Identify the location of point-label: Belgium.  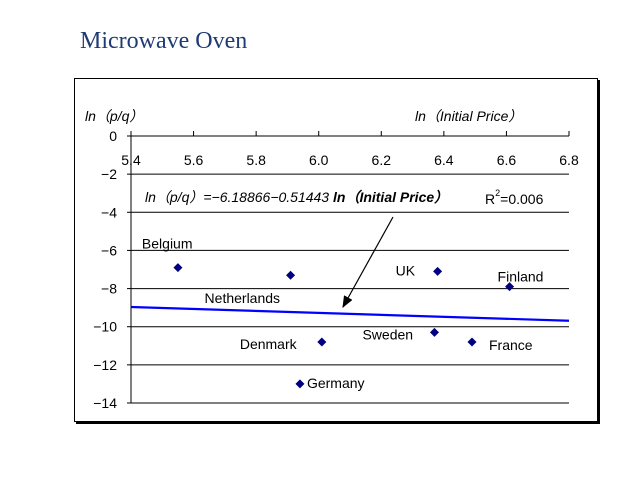
(167, 244).